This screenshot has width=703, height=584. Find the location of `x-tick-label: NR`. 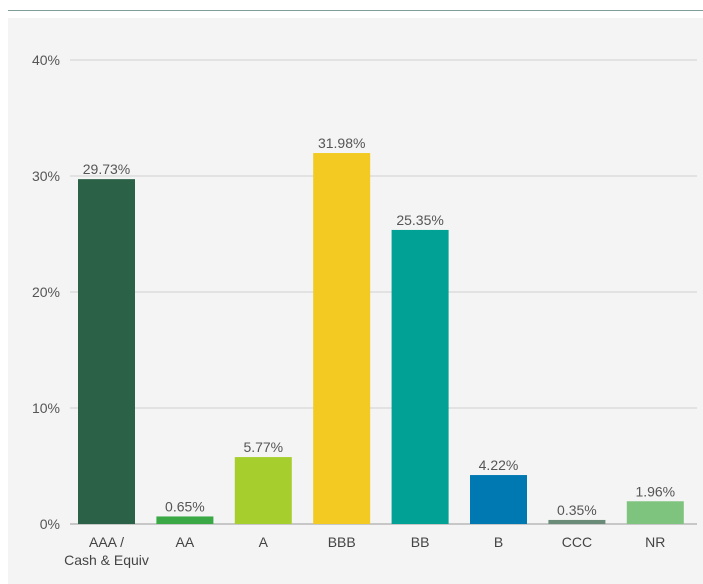

x-tick-label: NR is located at coordinates (655, 542).